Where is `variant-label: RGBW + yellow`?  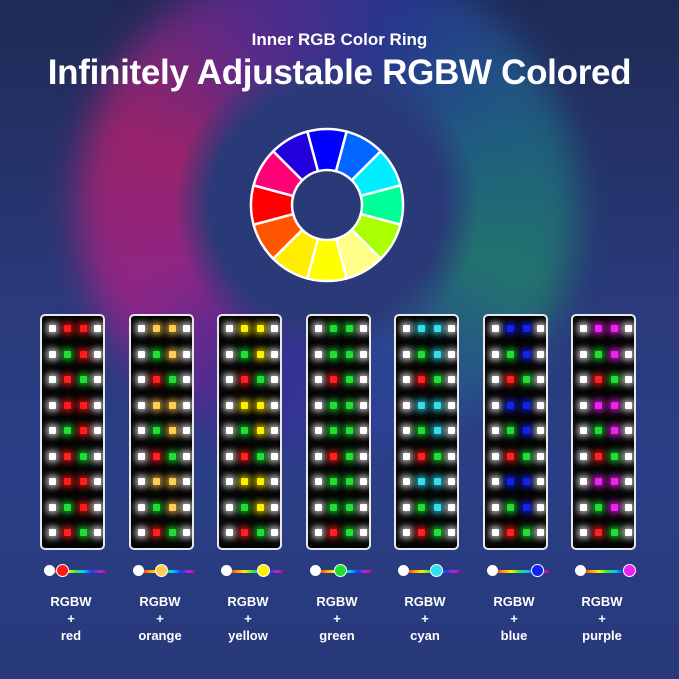
variant-label: RGBW + yellow is located at coordinates (248, 618).